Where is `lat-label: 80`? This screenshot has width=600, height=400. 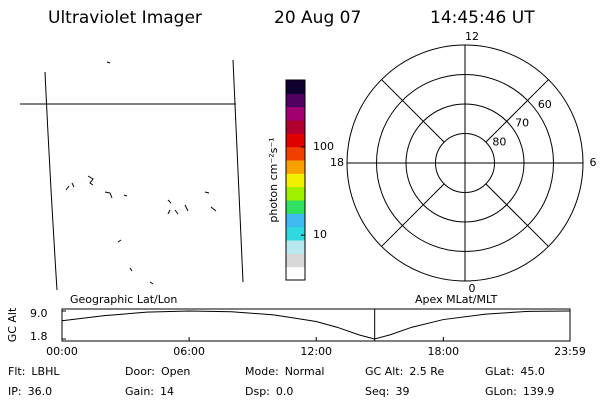 lat-label: 80 is located at coordinates (499, 141).